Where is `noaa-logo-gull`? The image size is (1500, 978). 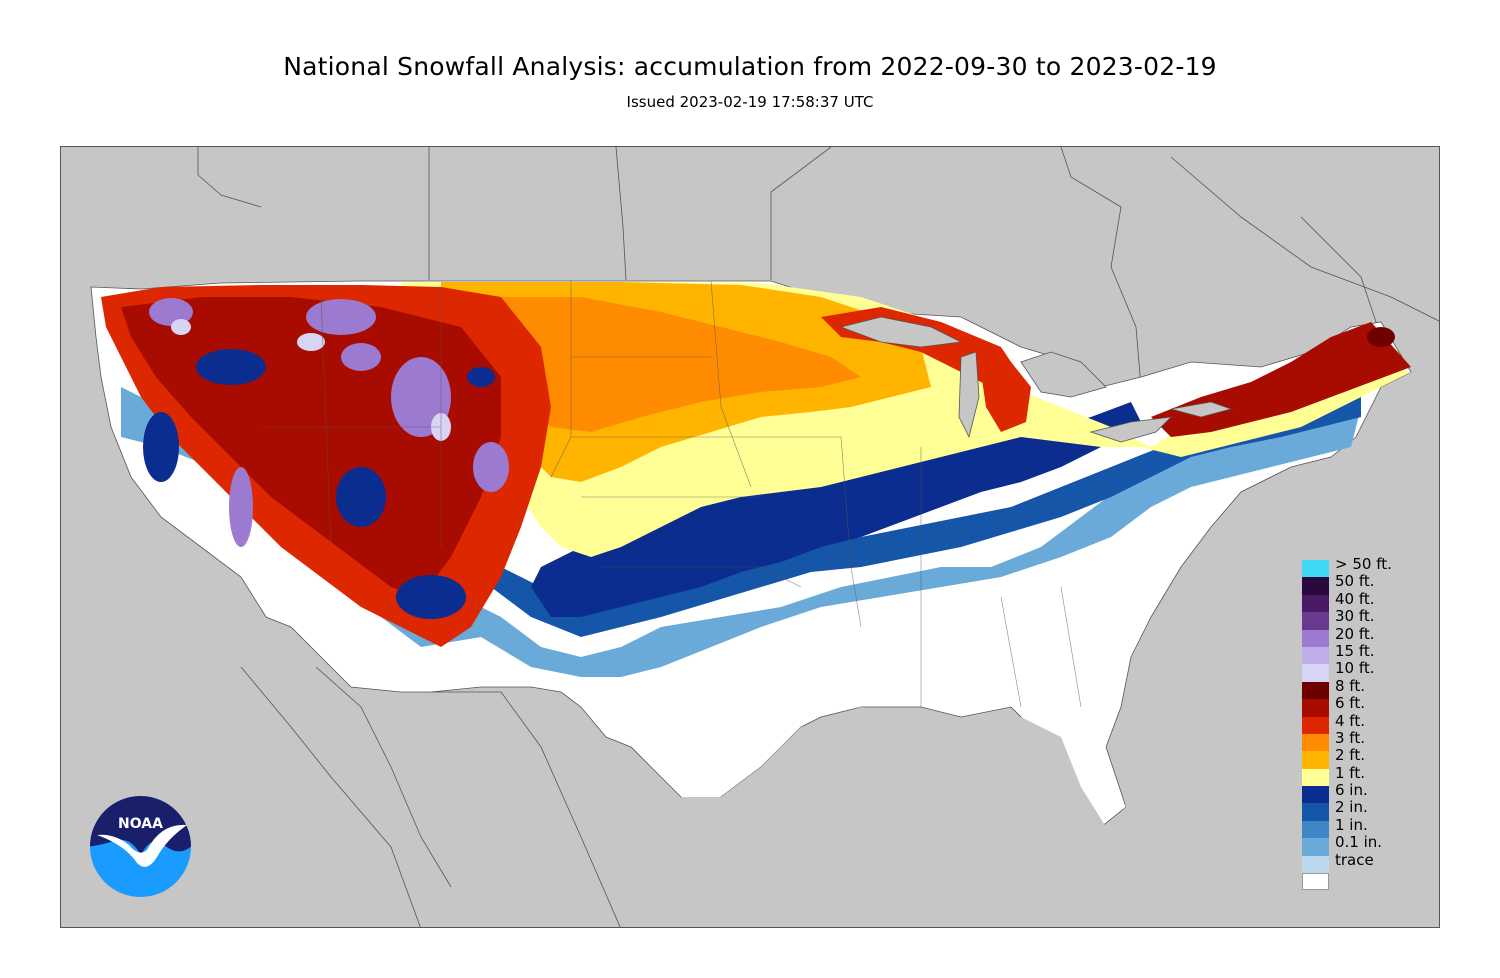 noaa-logo-gull is located at coordinates (142, 845).